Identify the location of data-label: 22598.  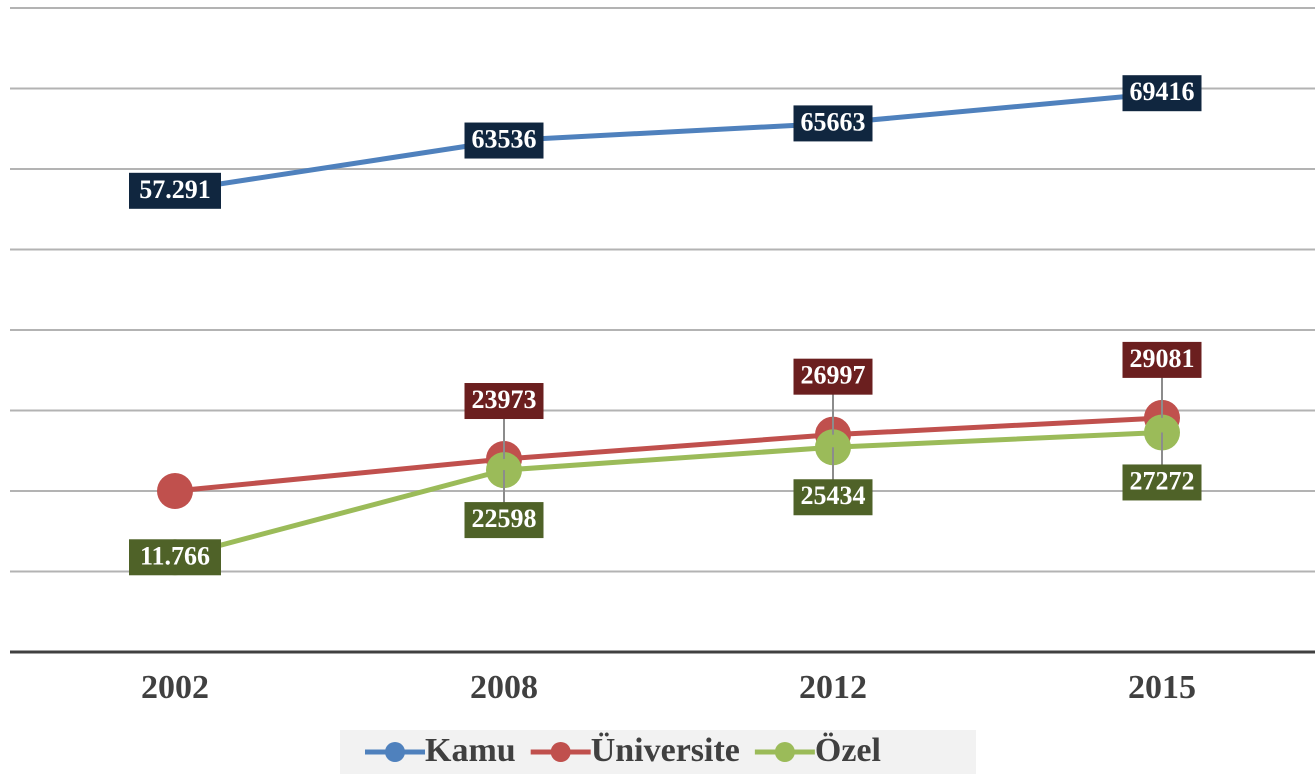
(504, 518).